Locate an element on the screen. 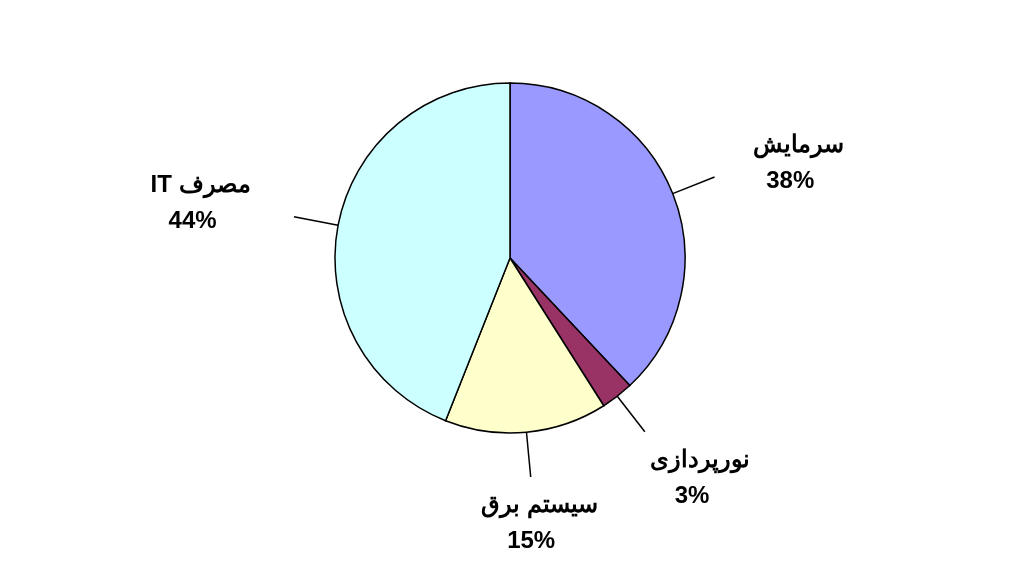  slice-label: نورپردازی is located at coordinates (700, 459).